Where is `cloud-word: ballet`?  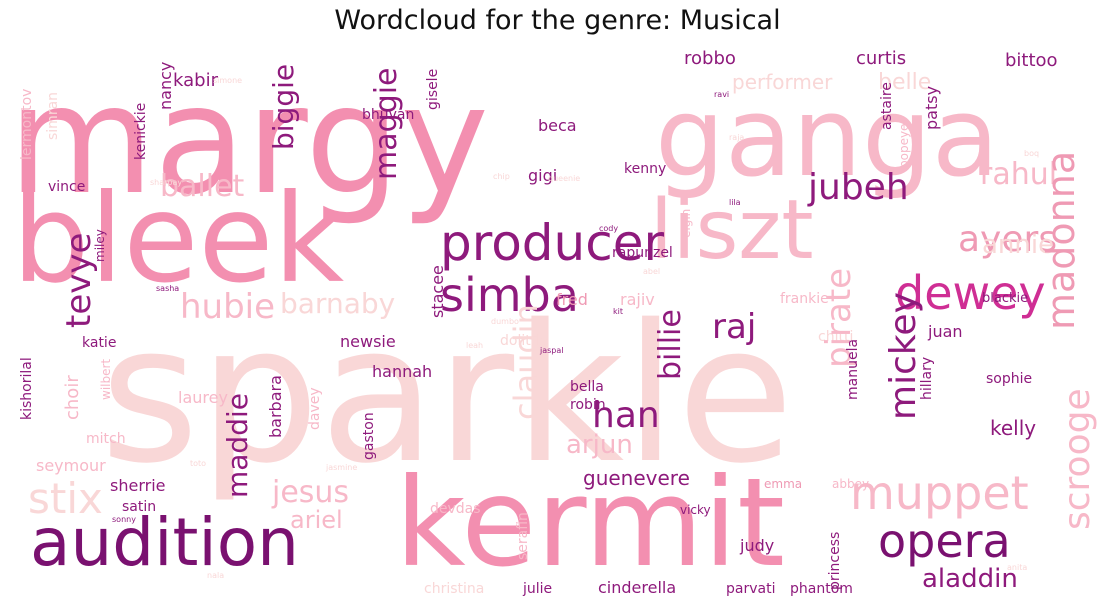 cloud-word: ballet is located at coordinates (202, 186).